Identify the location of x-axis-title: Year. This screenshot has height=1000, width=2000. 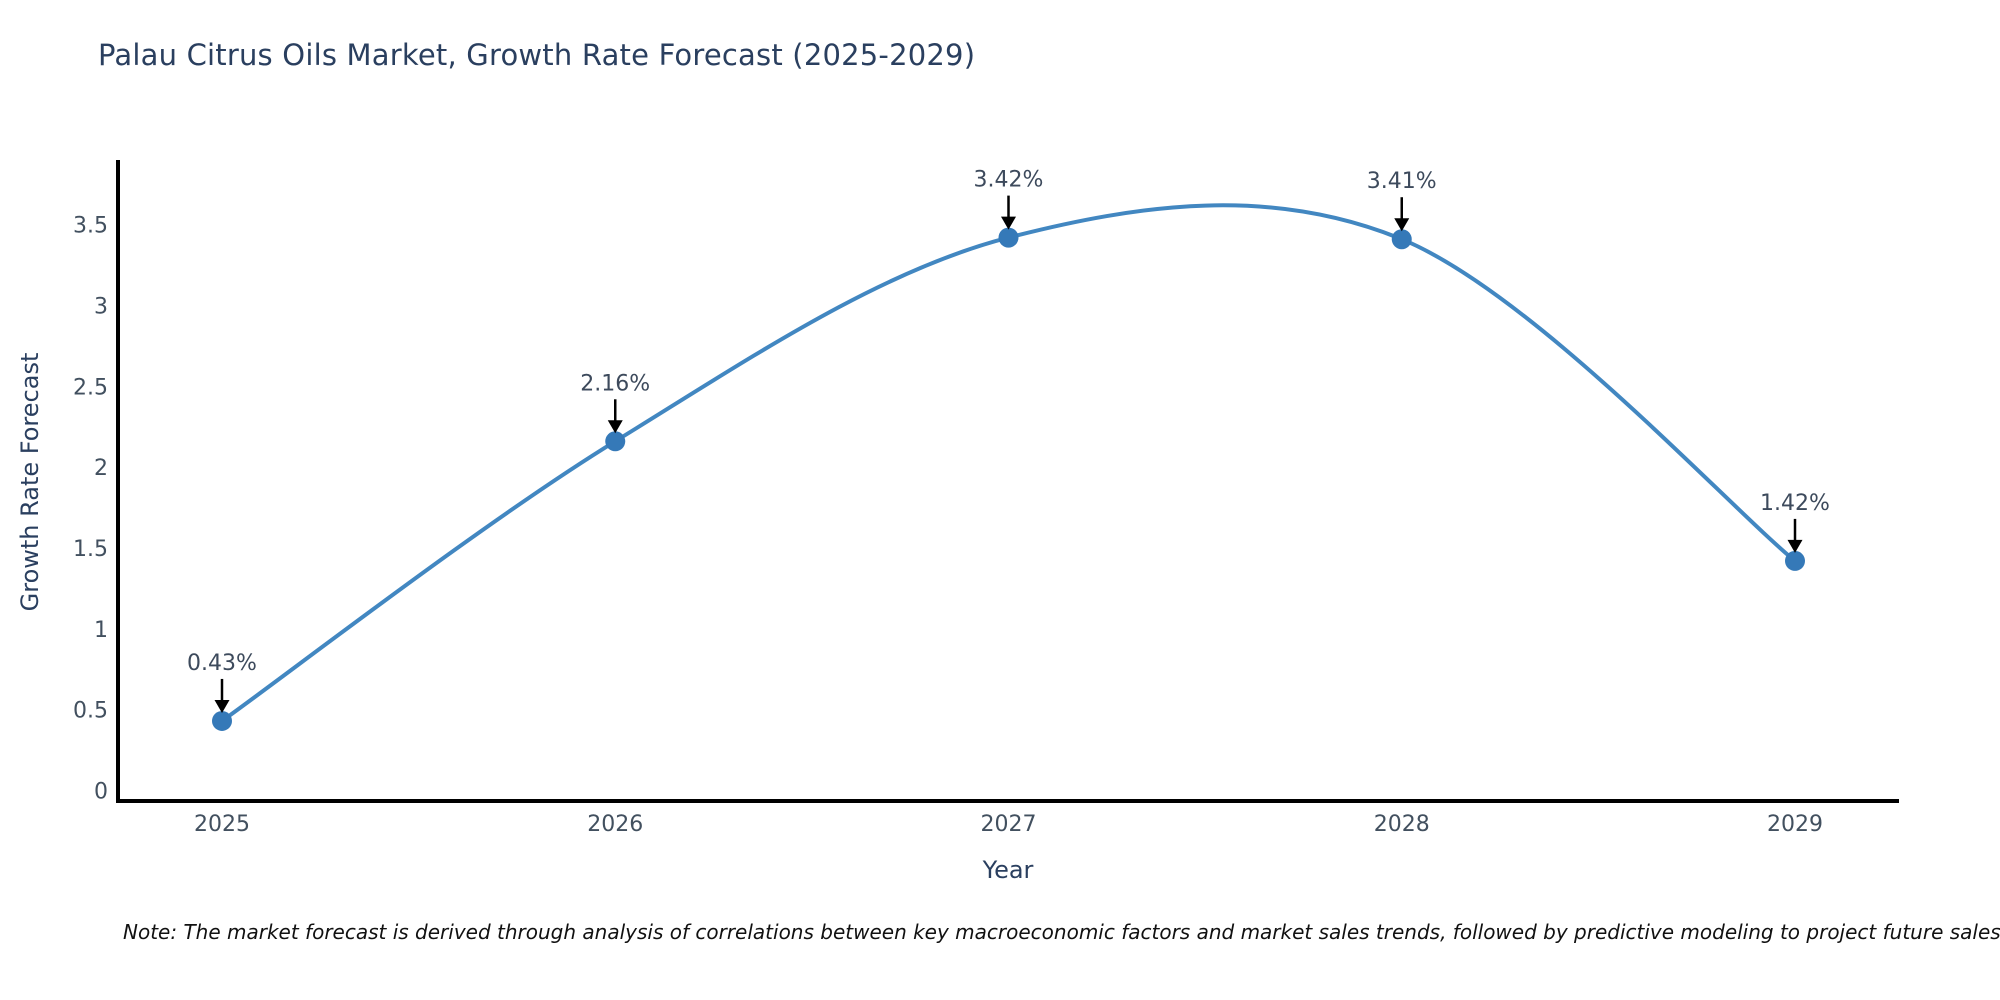
(1008, 870).